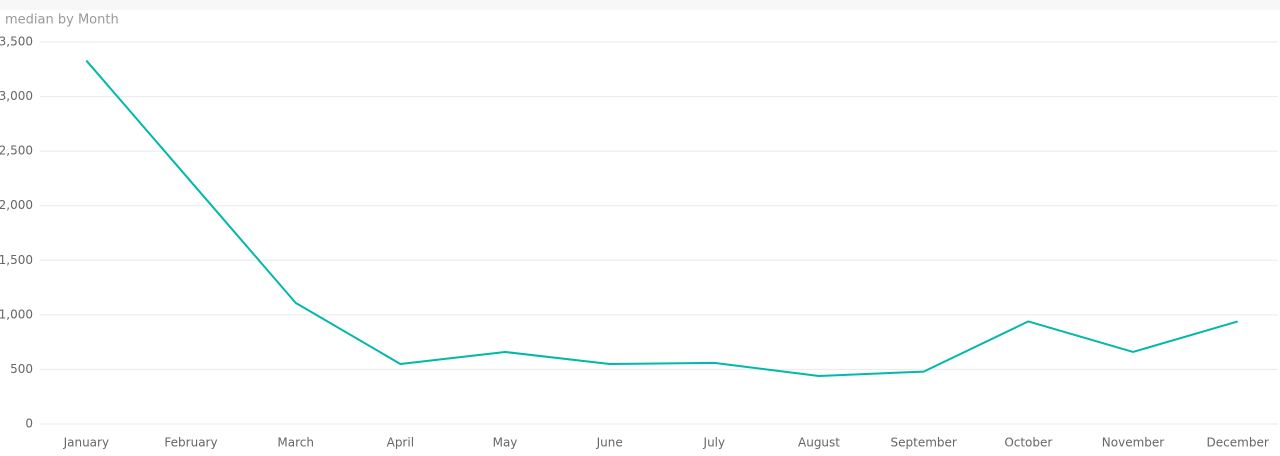  I want to click on y-tick-label: 2,000, so click(16, 205).